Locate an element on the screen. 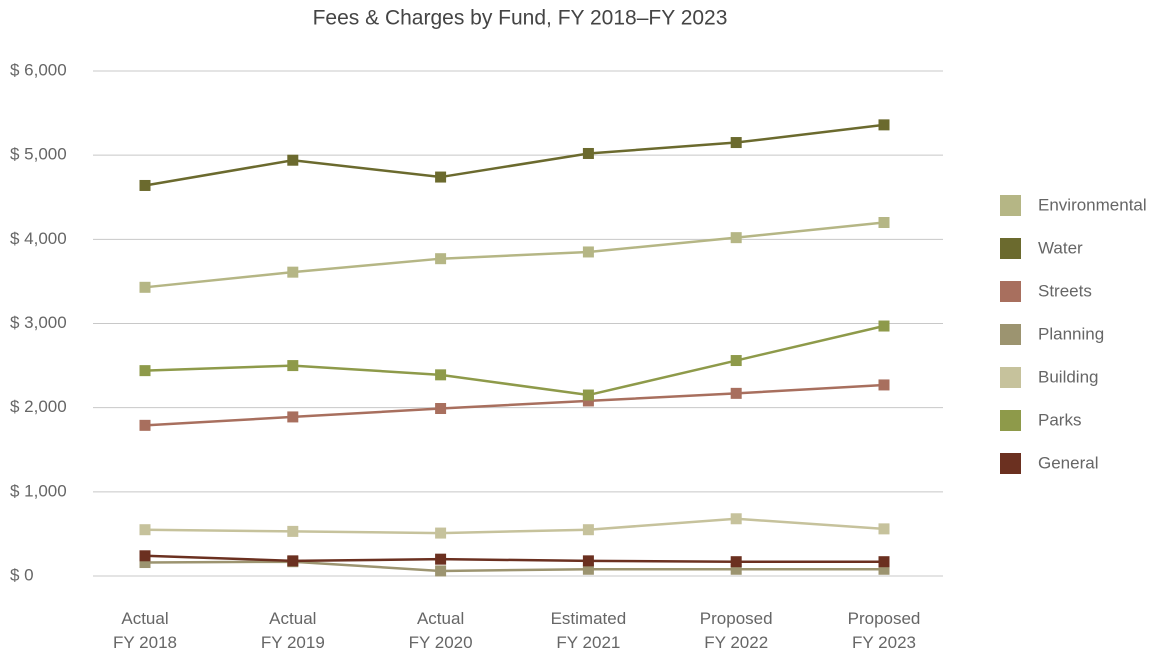 Image resolution: width=1168 pixels, height=656 pixels. chart-title: Fees & Charges by Fund, FY 2018–FY 2023 is located at coordinates (520, 18).